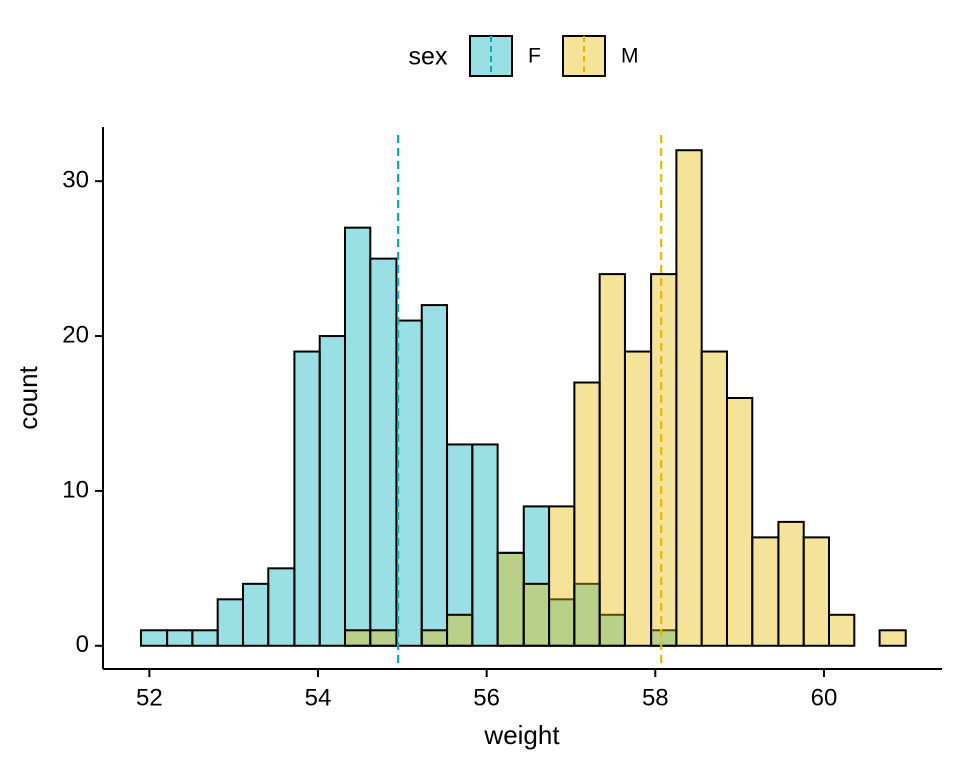 Image resolution: width=960 pixels, height=773 pixels. Describe the element at coordinates (318, 697) in the screenshot. I see `x-tick-label: 54` at that location.